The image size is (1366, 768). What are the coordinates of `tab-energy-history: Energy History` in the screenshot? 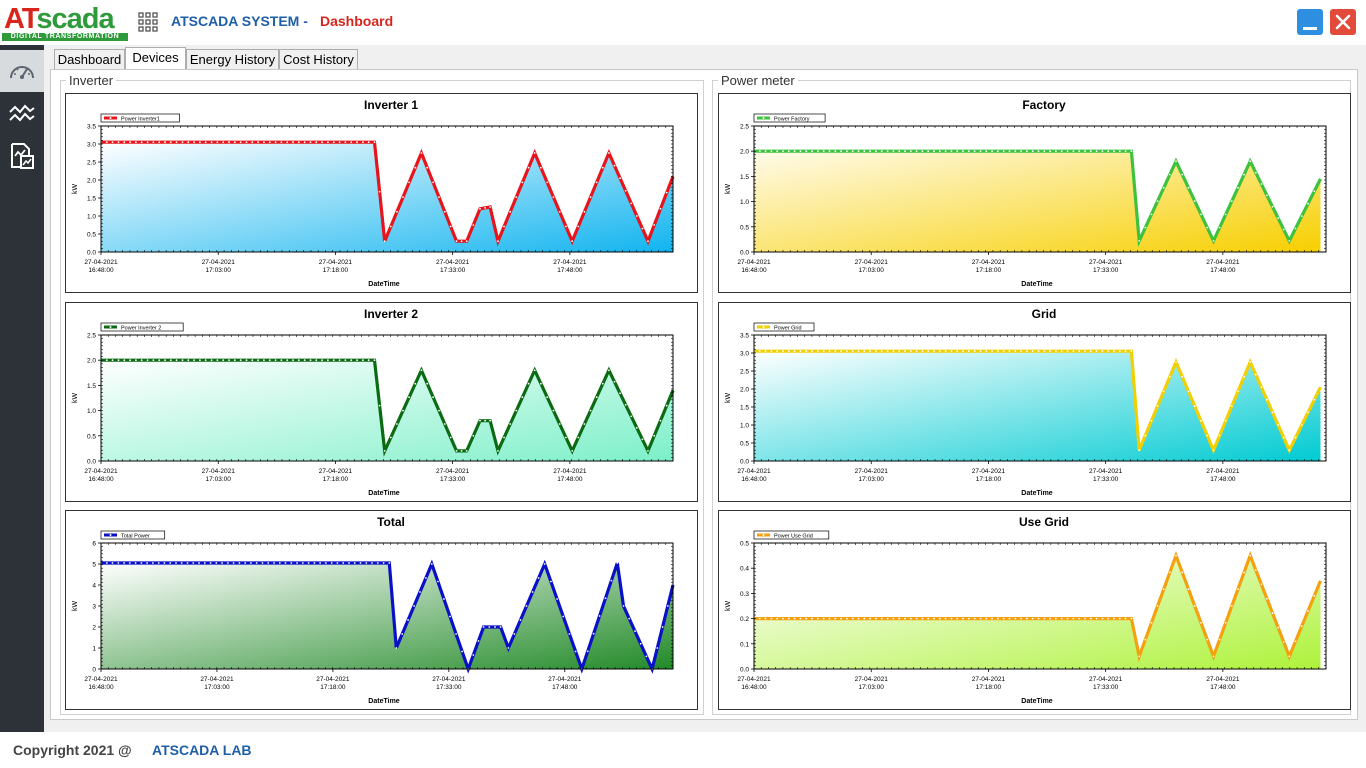 It's located at (232, 59).